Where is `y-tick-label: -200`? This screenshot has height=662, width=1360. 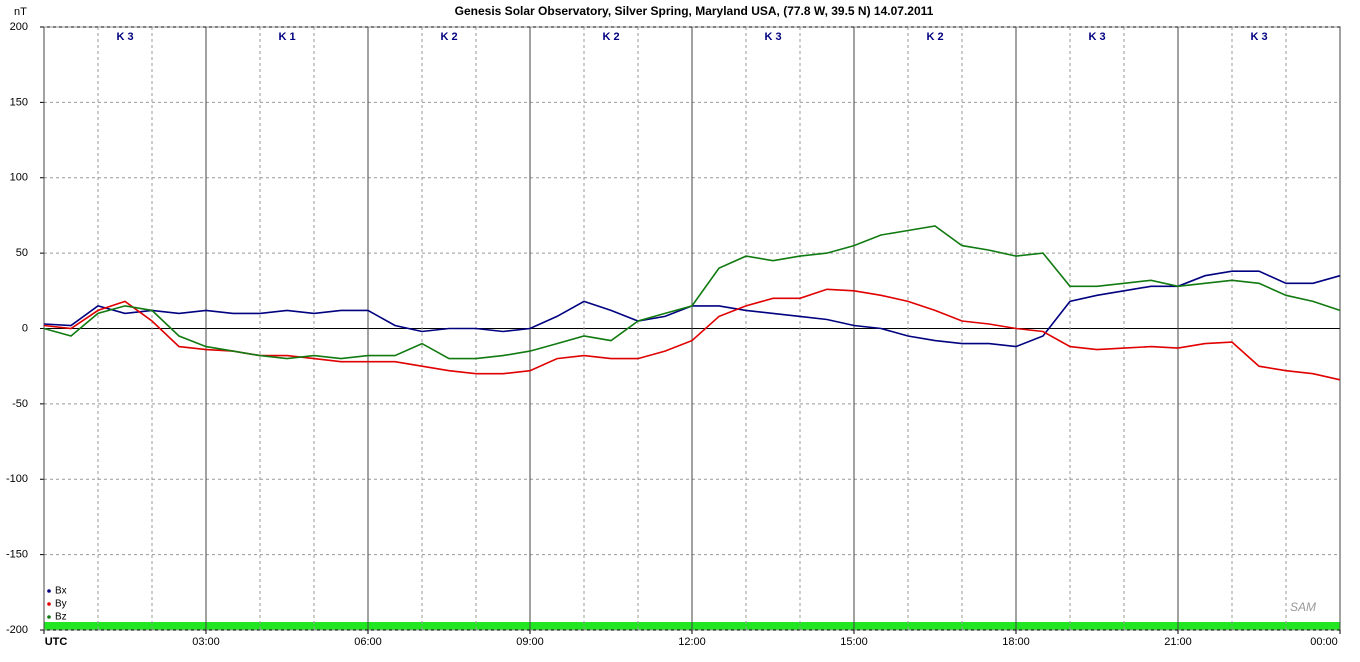 y-tick-label: -200 is located at coordinates (17, 630).